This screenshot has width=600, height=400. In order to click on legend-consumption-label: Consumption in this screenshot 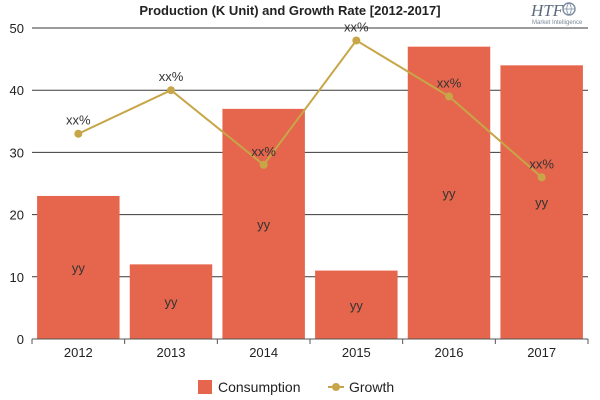, I will do `click(259, 387)`.